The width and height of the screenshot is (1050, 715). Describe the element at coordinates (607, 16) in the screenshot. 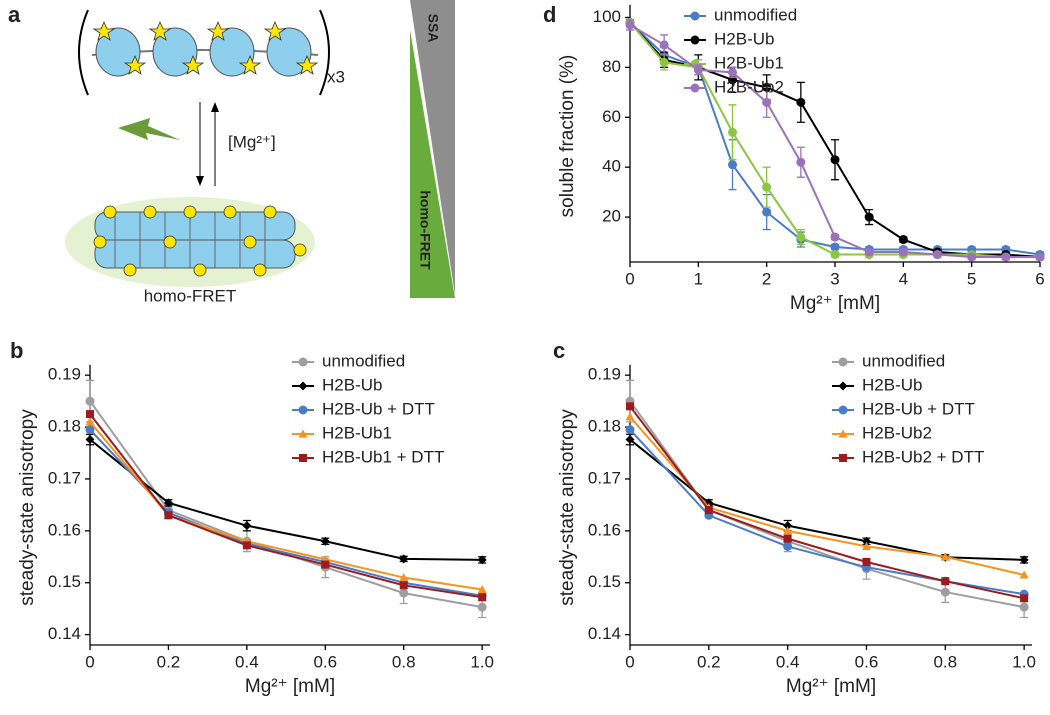

I see `y-tick-label: 100` at that location.